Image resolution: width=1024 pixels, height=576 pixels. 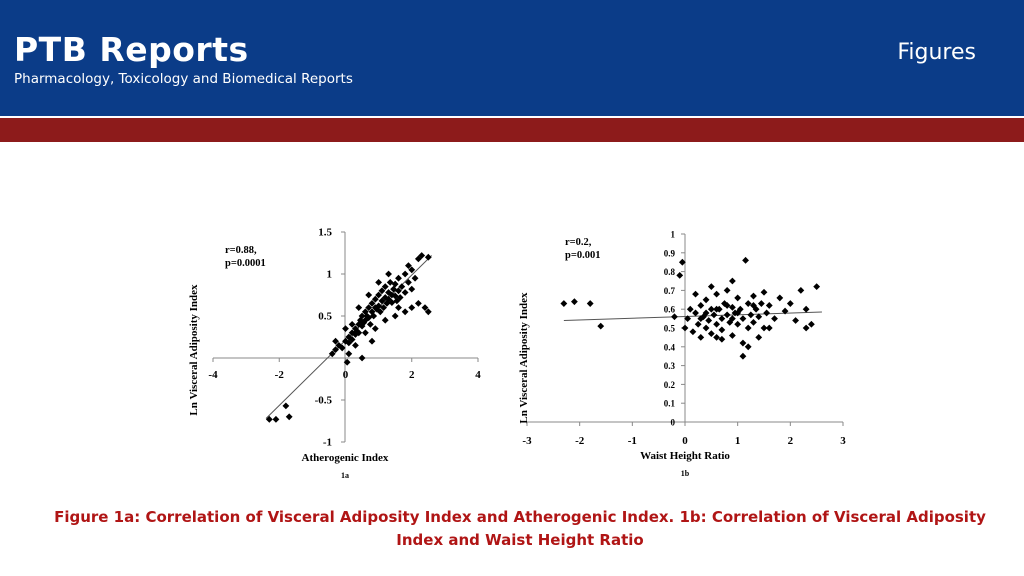 What do you see at coordinates (936, 52) in the screenshot?
I see `section-title: Figures` at bounding box center [936, 52].